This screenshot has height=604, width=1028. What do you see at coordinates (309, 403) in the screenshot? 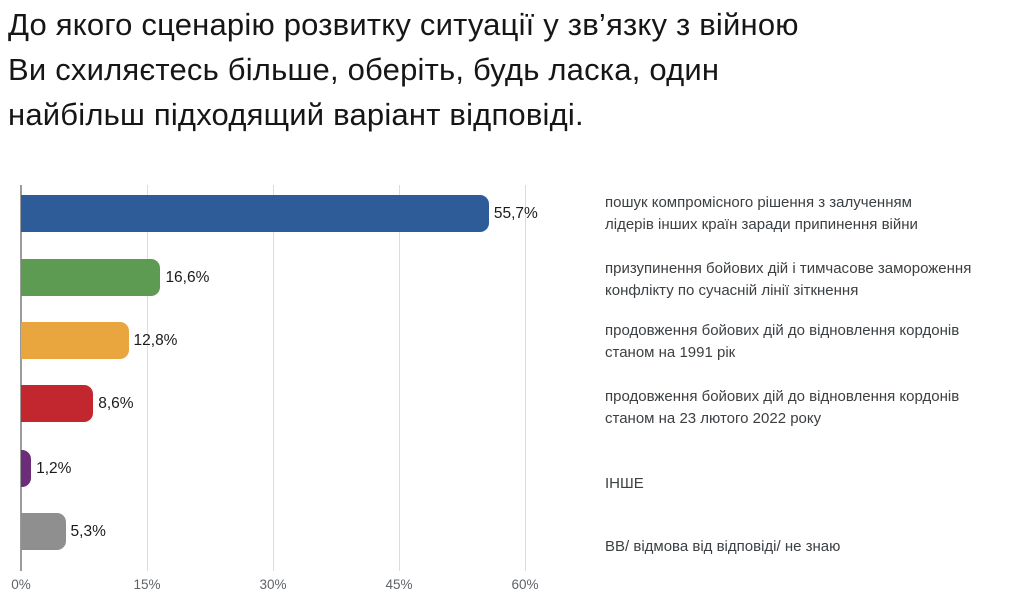
I see `bar-row-4: 8,6%` at bounding box center [309, 403].